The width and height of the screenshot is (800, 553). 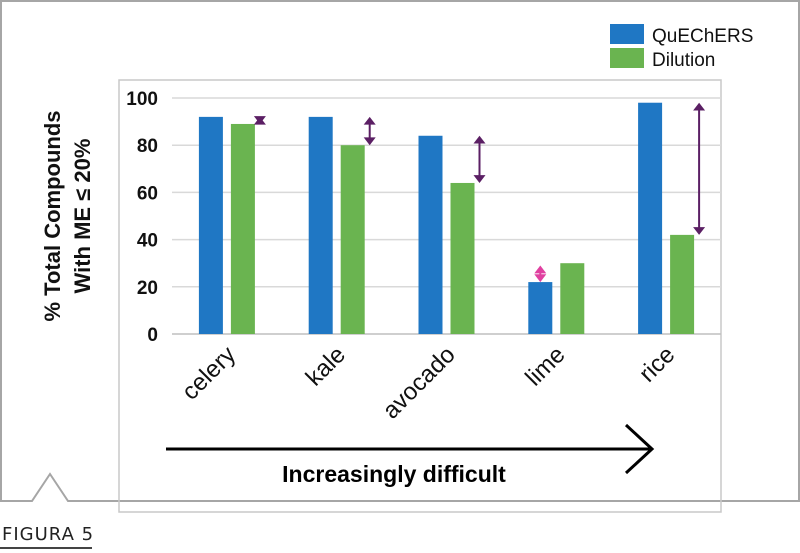 I want to click on x-tick-label-lime: lime, so click(x=545, y=366).